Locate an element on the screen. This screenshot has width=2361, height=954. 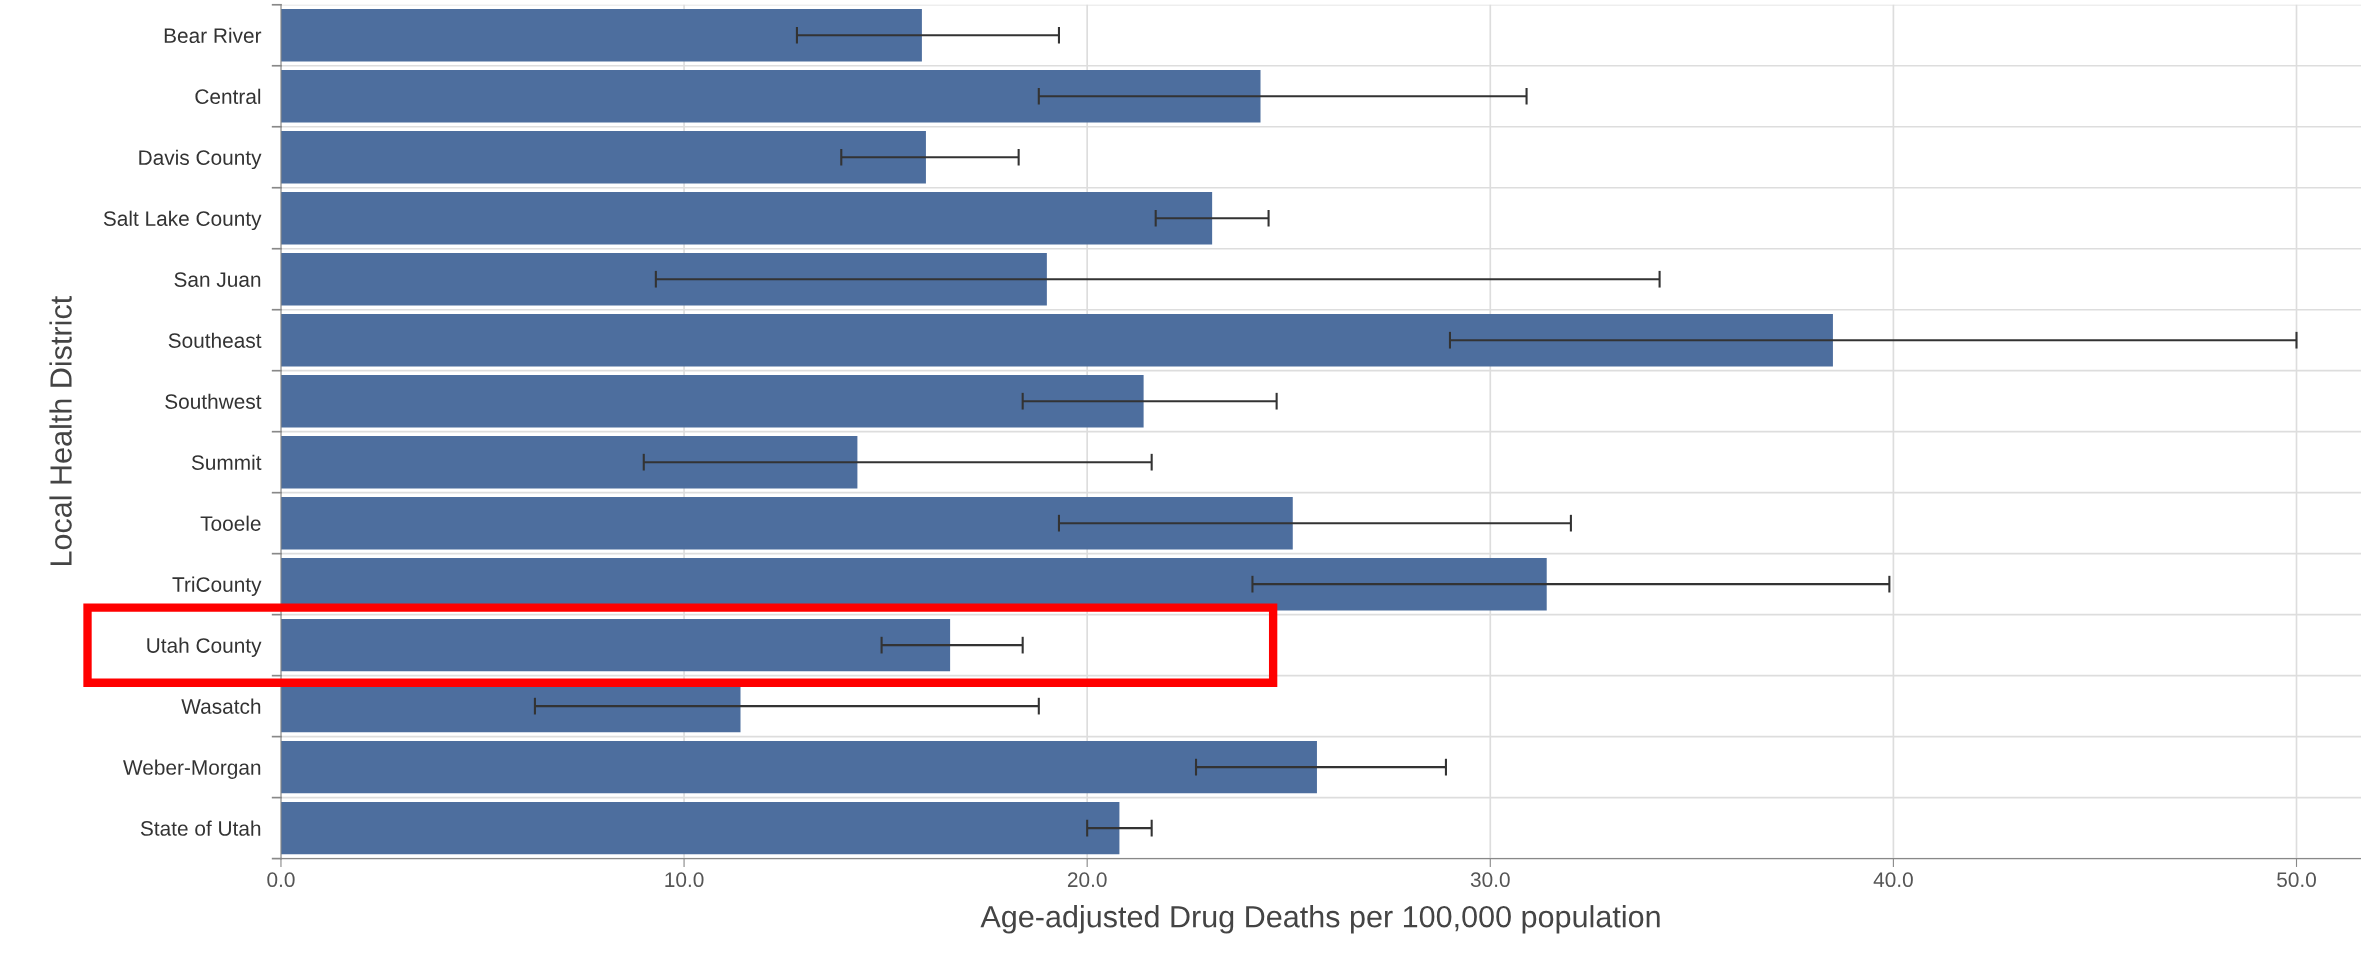
x-tick-label: 20.0 is located at coordinates (1087, 880).